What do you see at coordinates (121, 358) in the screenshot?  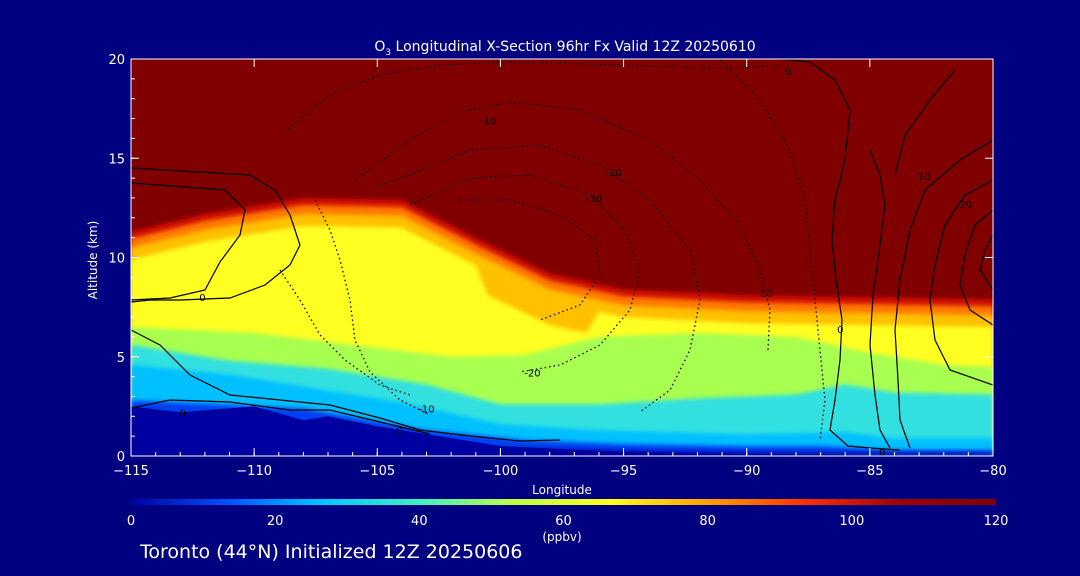 I see `y-tick-label: 5` at bounding box center [121, 358].